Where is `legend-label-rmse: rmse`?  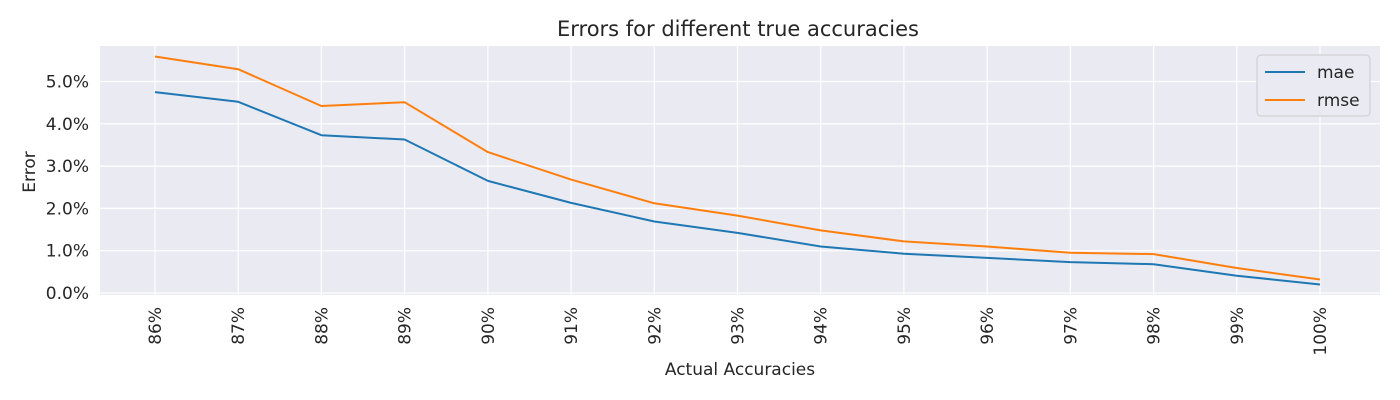
legend-label-rmse: rmse is located at coordinates (1338, 101).